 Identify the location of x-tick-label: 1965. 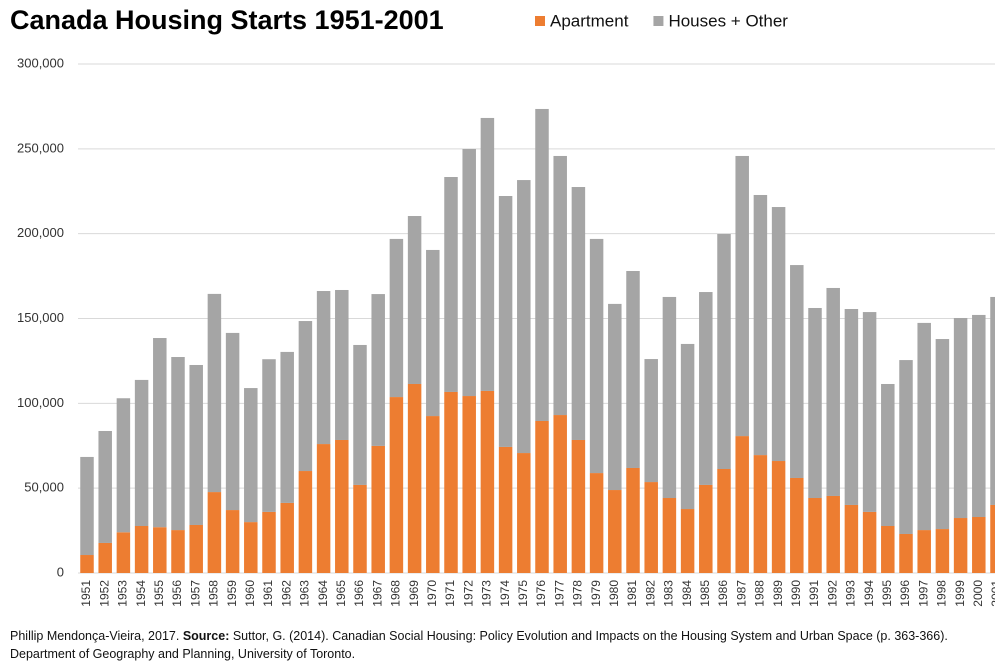
(341, 593).